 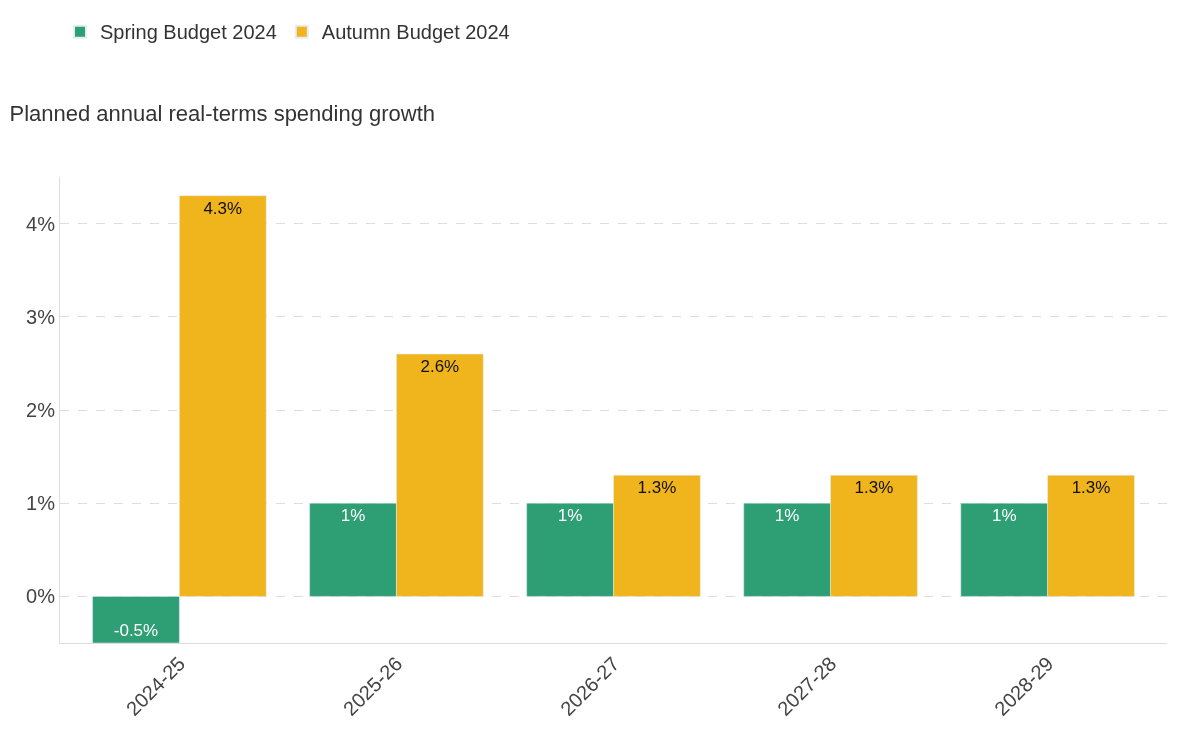 I want to click on data-label: 2.6%, so click(x=440, y=367).